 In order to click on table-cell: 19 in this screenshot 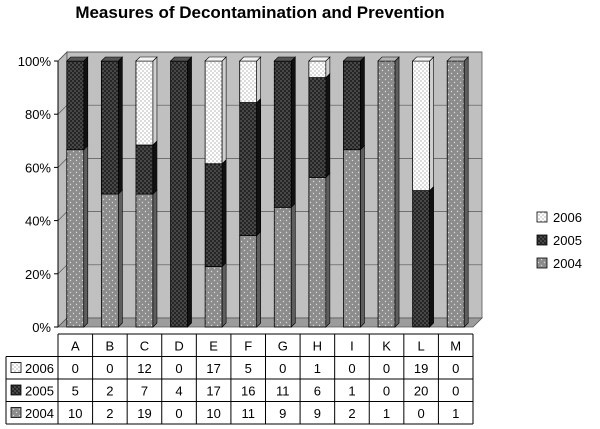, I will do `click(421, 368)`.